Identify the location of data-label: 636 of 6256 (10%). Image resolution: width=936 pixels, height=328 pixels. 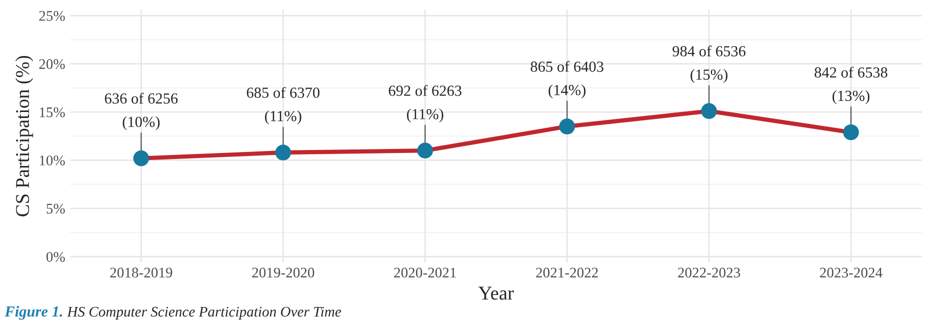
(141, 111).